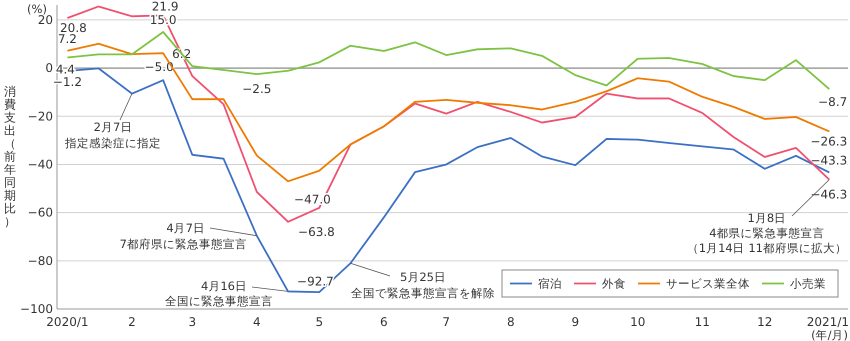 This screenshot has height=341, width=850. Describe the element at coordinates (638, 322) in the screenshot. I see `x-tick-label: 10` at that location.